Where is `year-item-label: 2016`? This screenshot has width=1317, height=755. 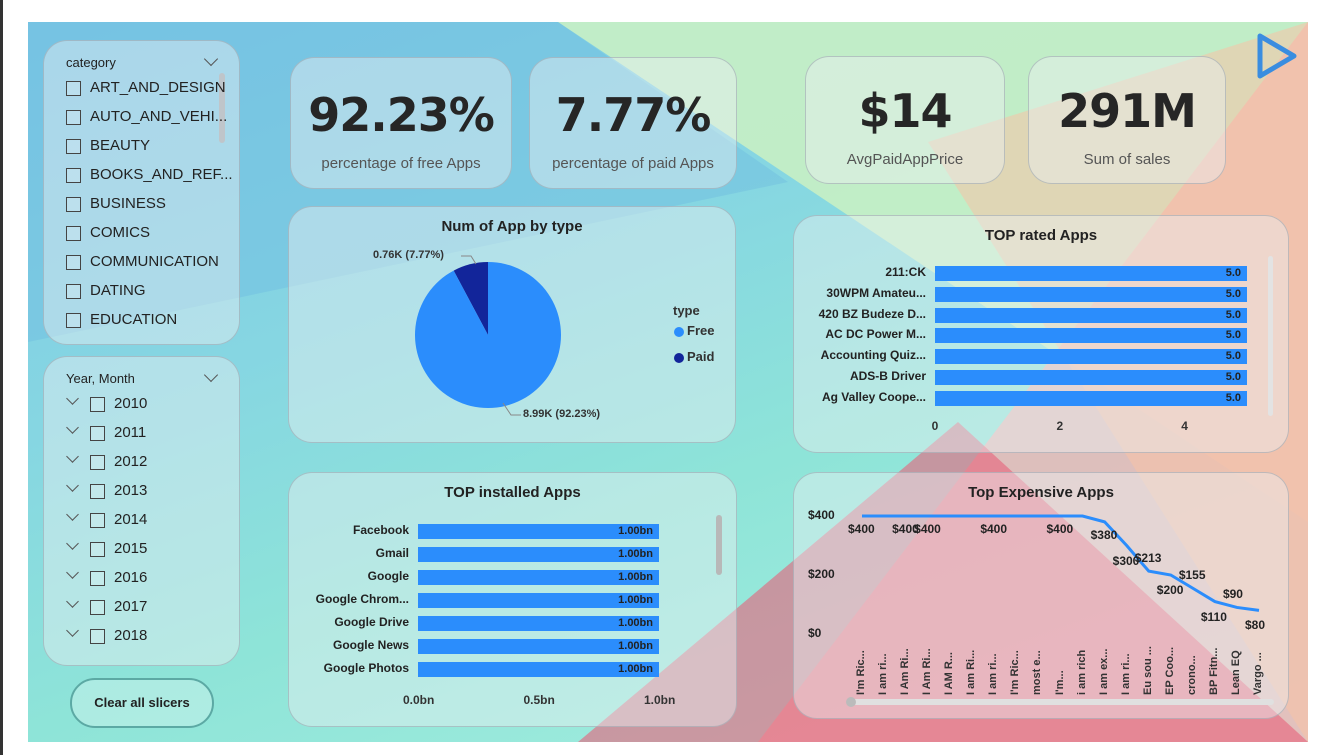
year-item-label: 2016 is located at coordinates (131, 577).